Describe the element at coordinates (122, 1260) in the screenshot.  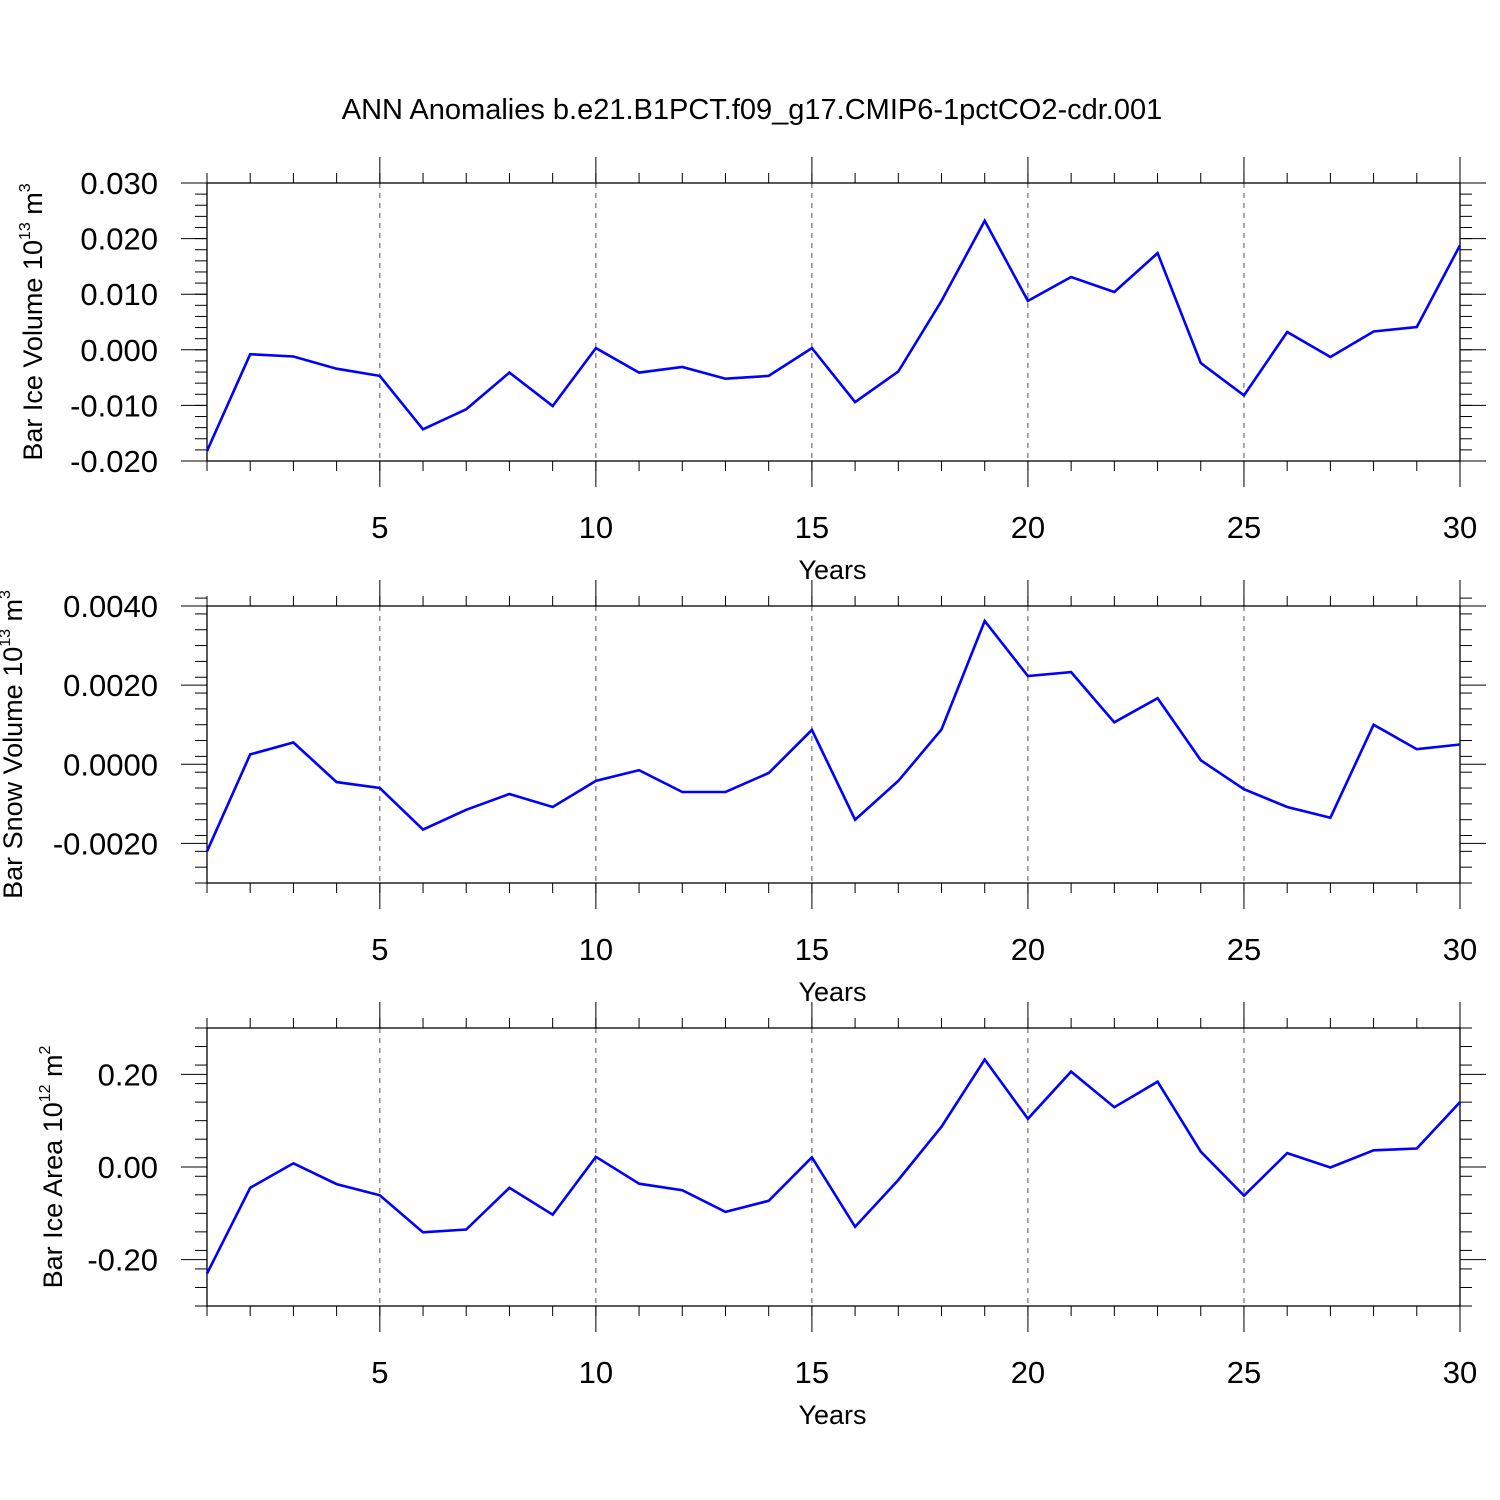
I see `bar-ice-area-ytick-label: -0.20` at that location.